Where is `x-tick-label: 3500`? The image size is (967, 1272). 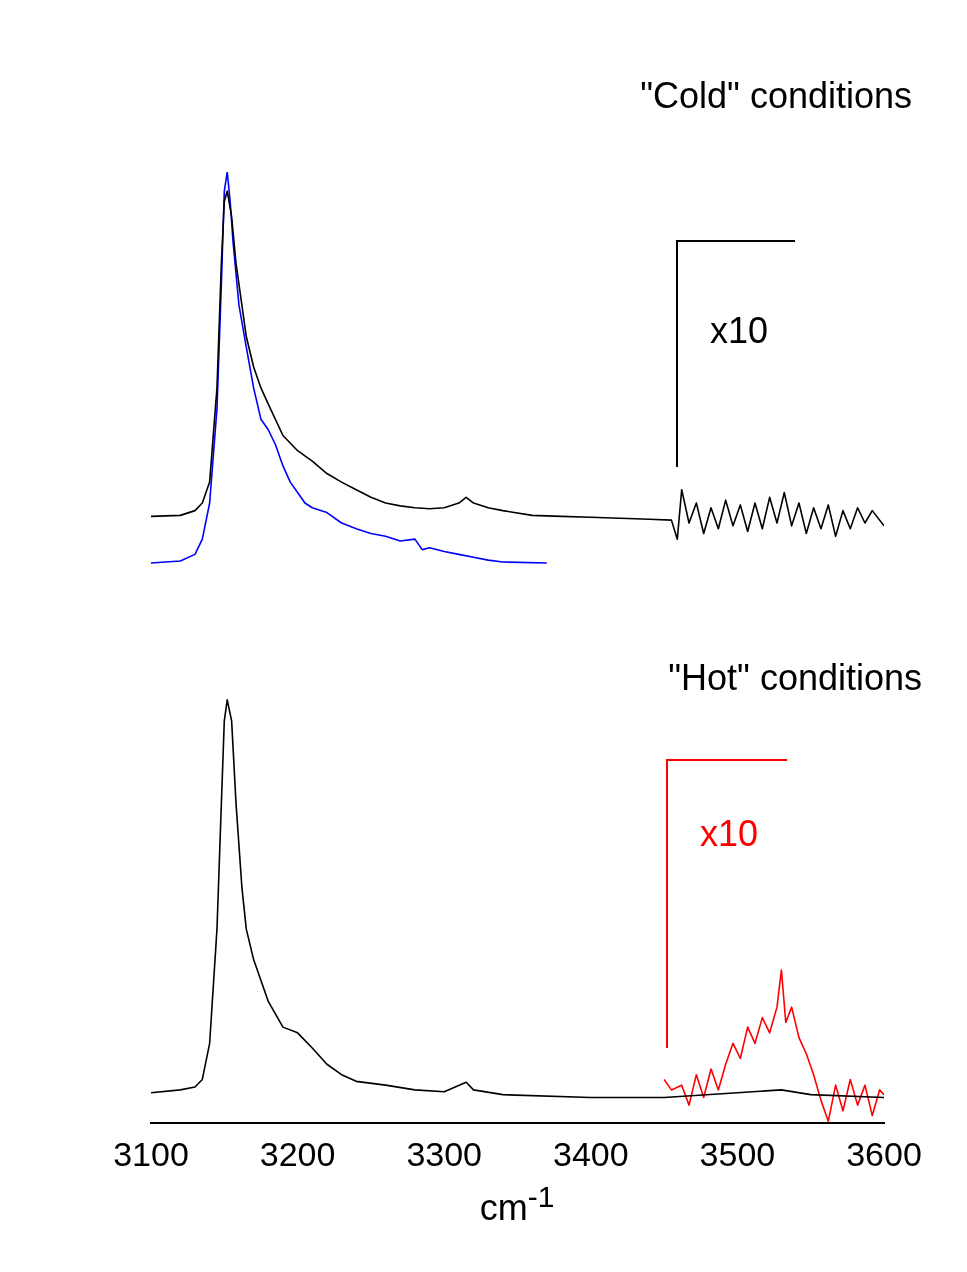
x-tick-label: 3500 is located at coordinates (737, 1153).